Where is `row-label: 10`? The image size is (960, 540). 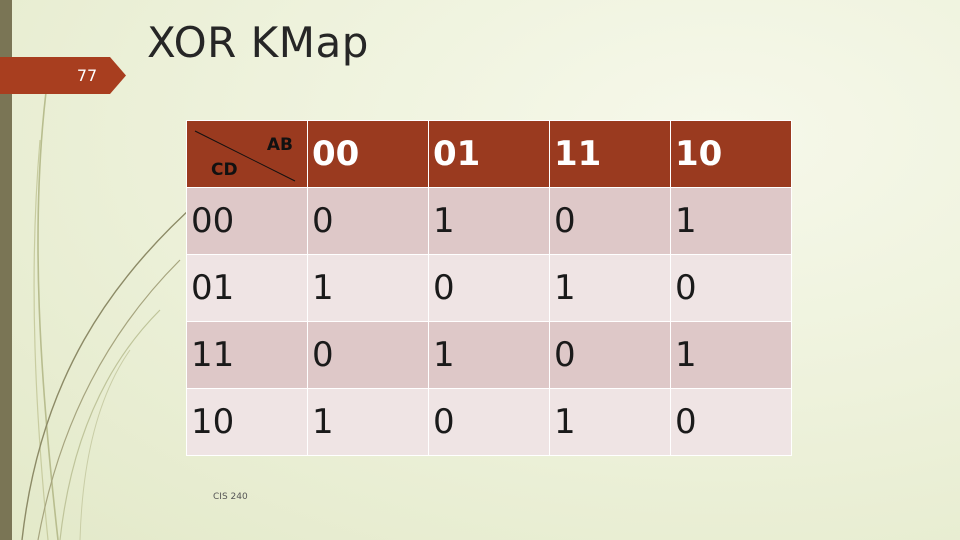
row-label: 10 is located at coordinates (247, 422).